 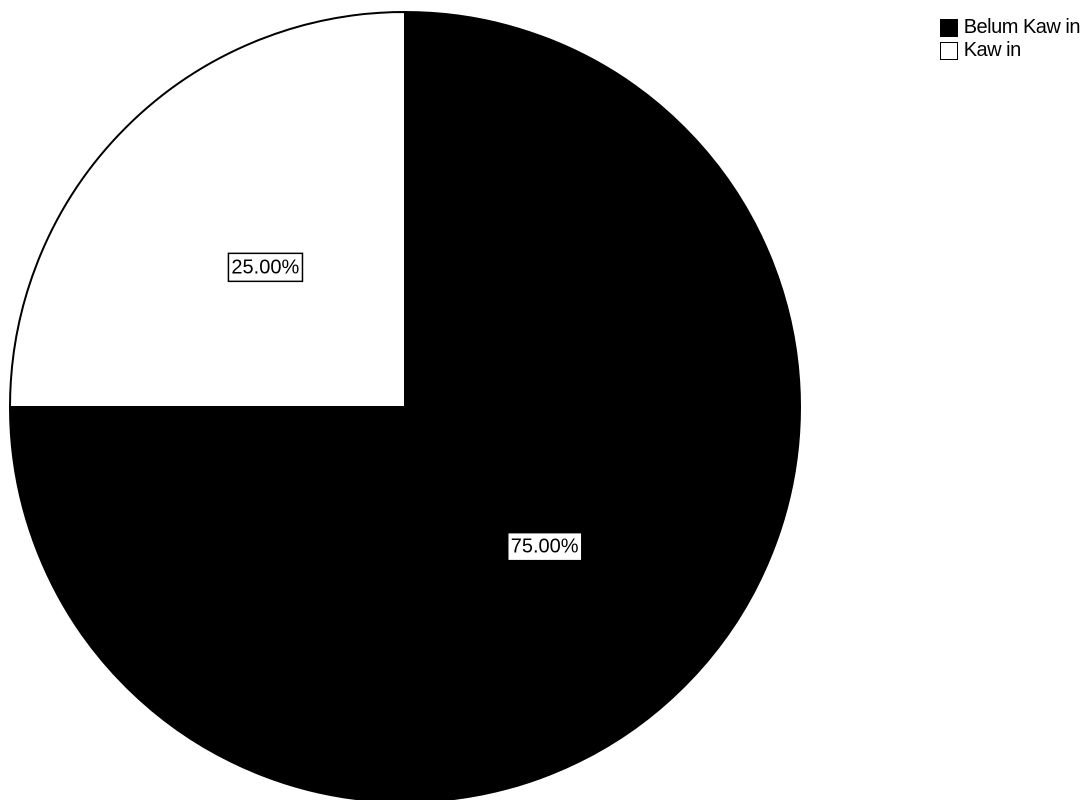 I want to click on pie-label-kaw-in: 25.00%, so click(x=265, y=267).